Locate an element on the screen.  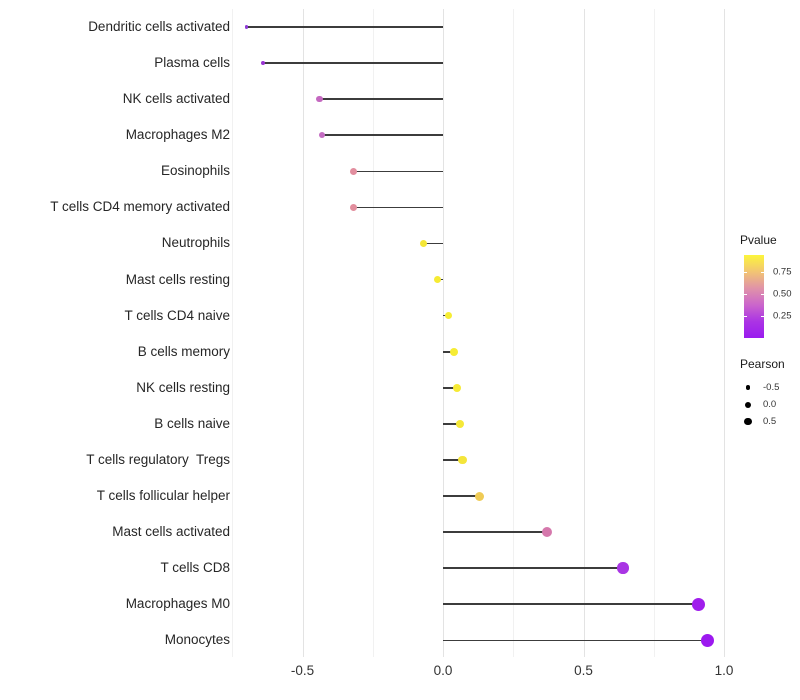
y-axis-label: B cells memory is located at coordinates (183, 351).